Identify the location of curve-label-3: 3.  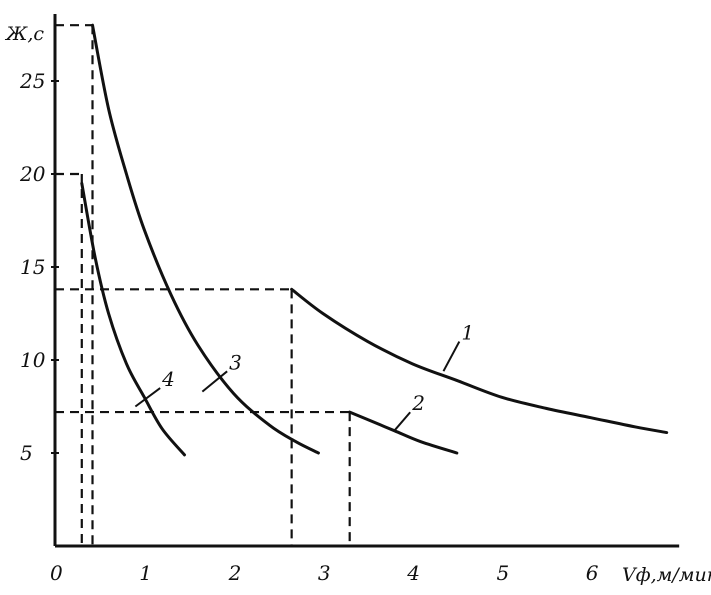
(235, 362).